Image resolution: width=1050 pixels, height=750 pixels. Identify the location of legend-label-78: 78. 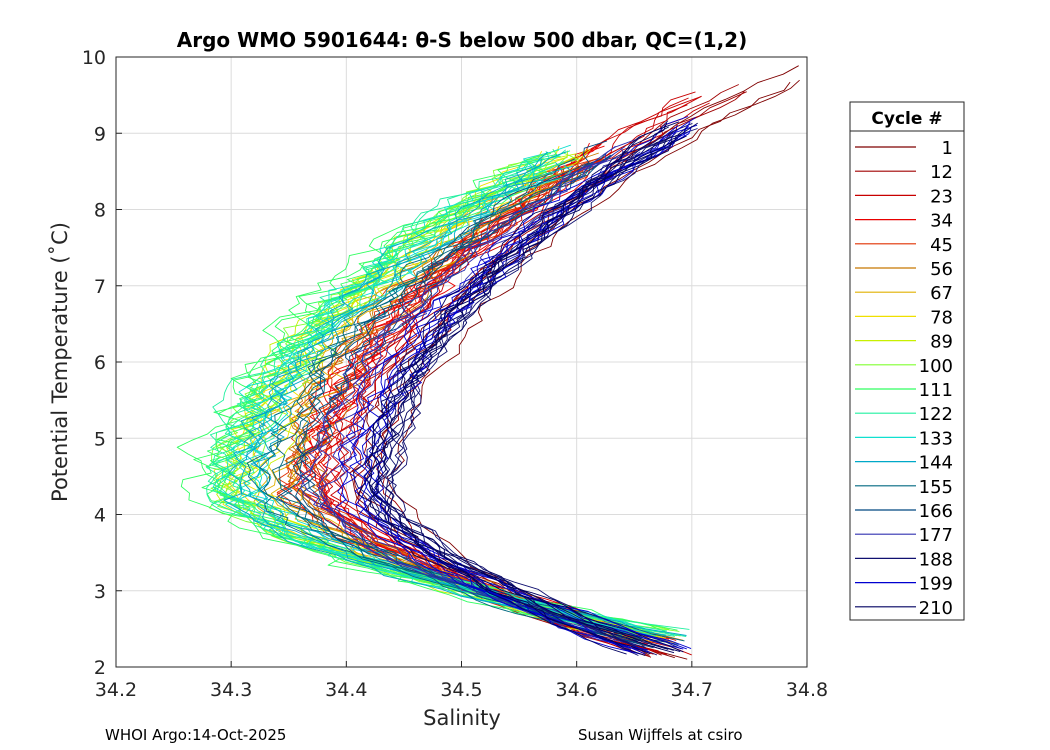
(941, 317).